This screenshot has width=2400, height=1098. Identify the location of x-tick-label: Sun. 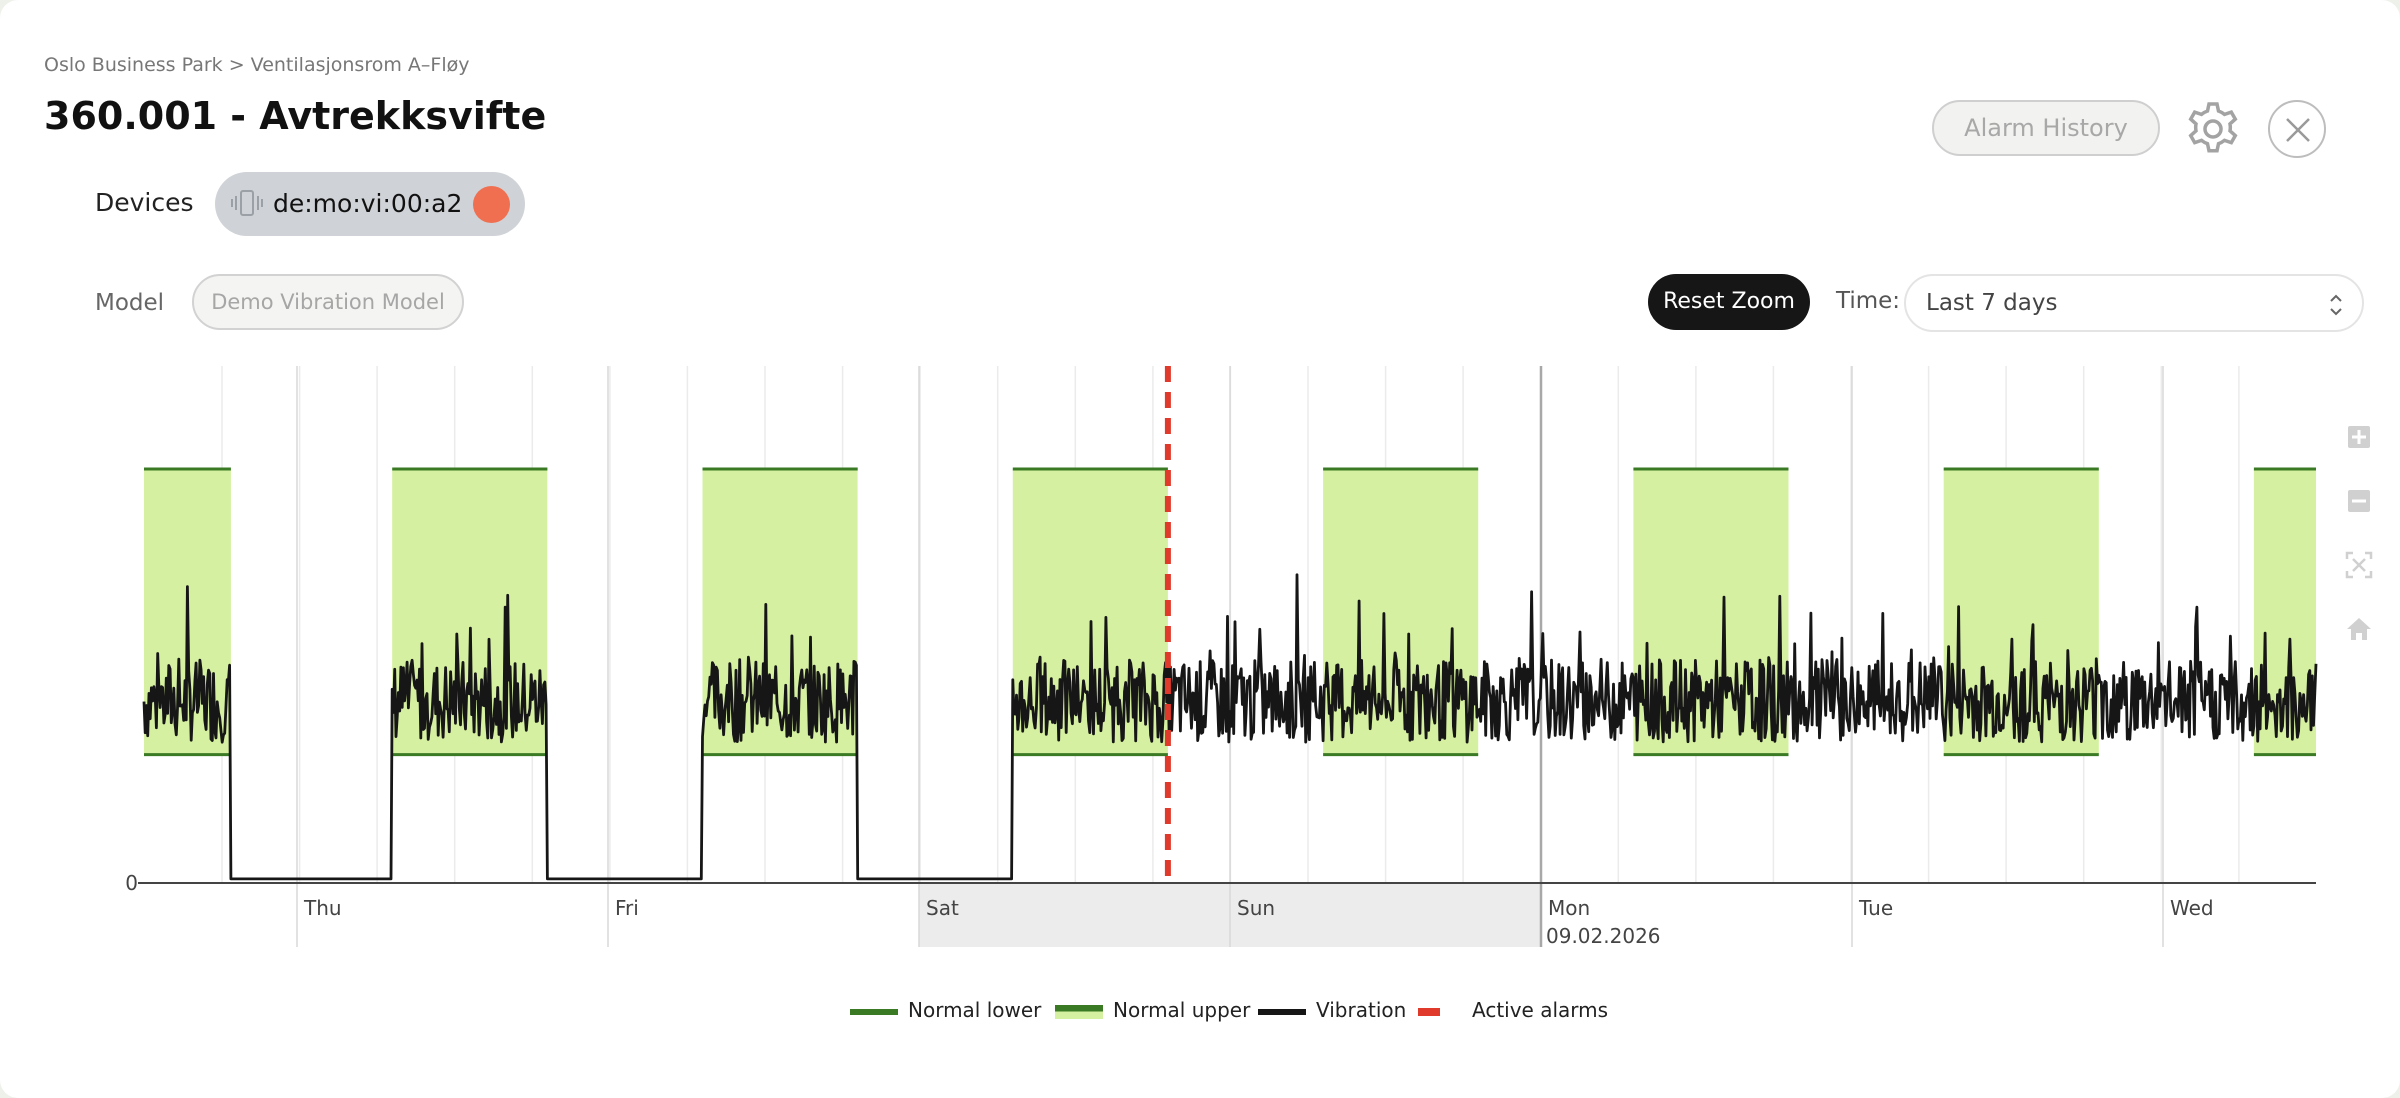
(1256, 908).